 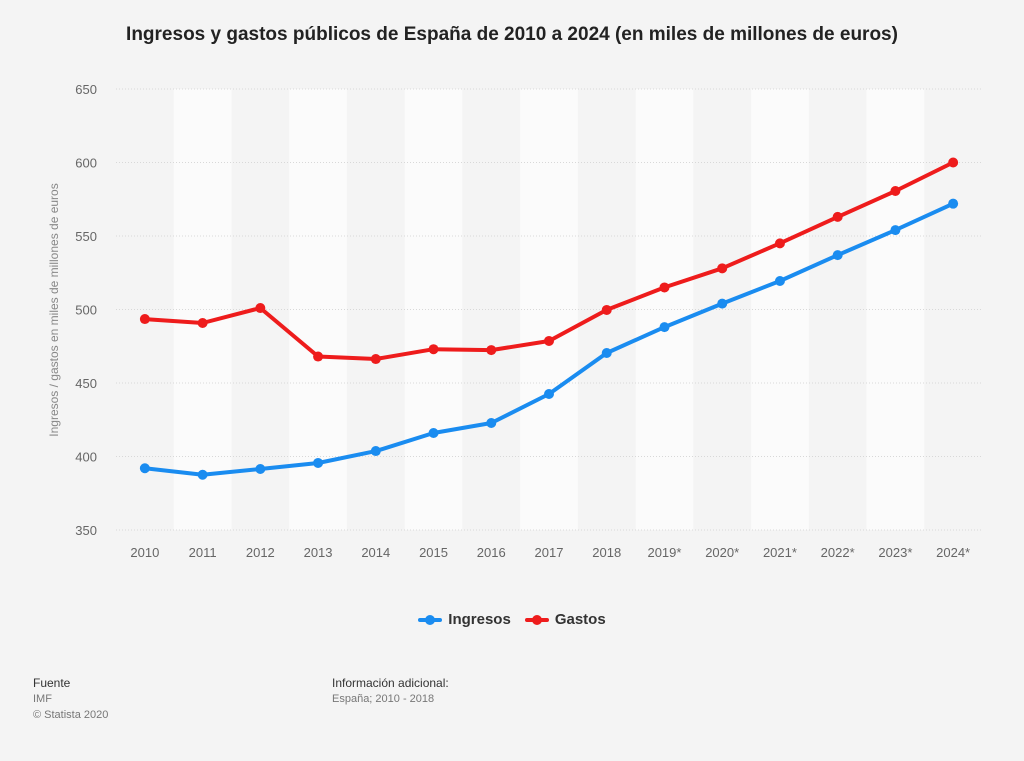 I want to click on y-tick-label: 450, so click(x=86, y=383).